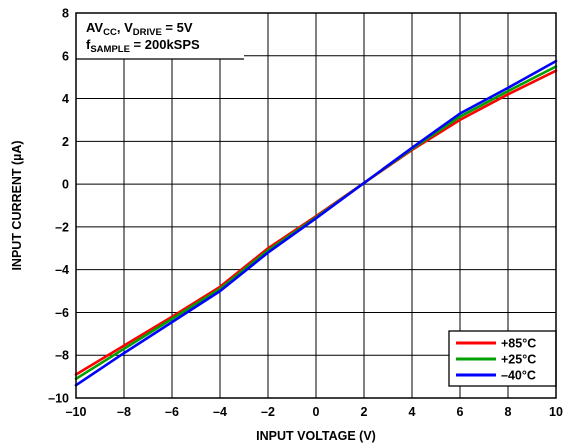  I want to click on x-tick-label: –2, so click(268, 412).